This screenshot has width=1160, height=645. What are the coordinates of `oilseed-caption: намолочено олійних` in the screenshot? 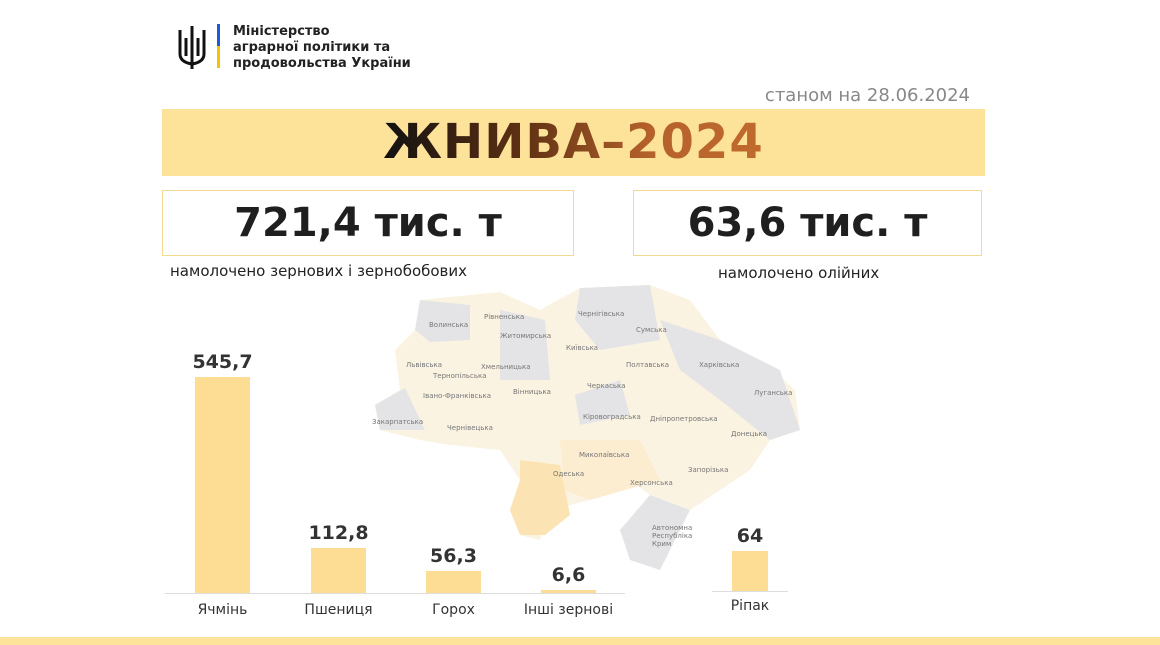 It's located at (799, 273).